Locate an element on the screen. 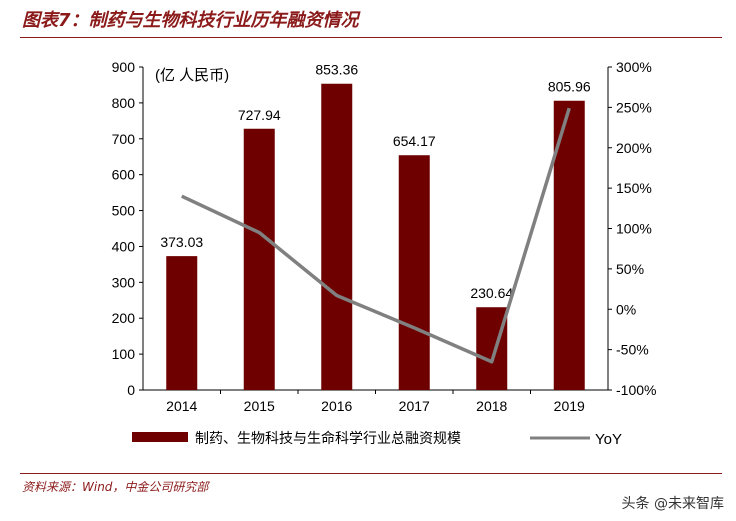 This screenshot has width=736, height=521. right-y-tick-label: -100% is located at coordinates (636, 390).